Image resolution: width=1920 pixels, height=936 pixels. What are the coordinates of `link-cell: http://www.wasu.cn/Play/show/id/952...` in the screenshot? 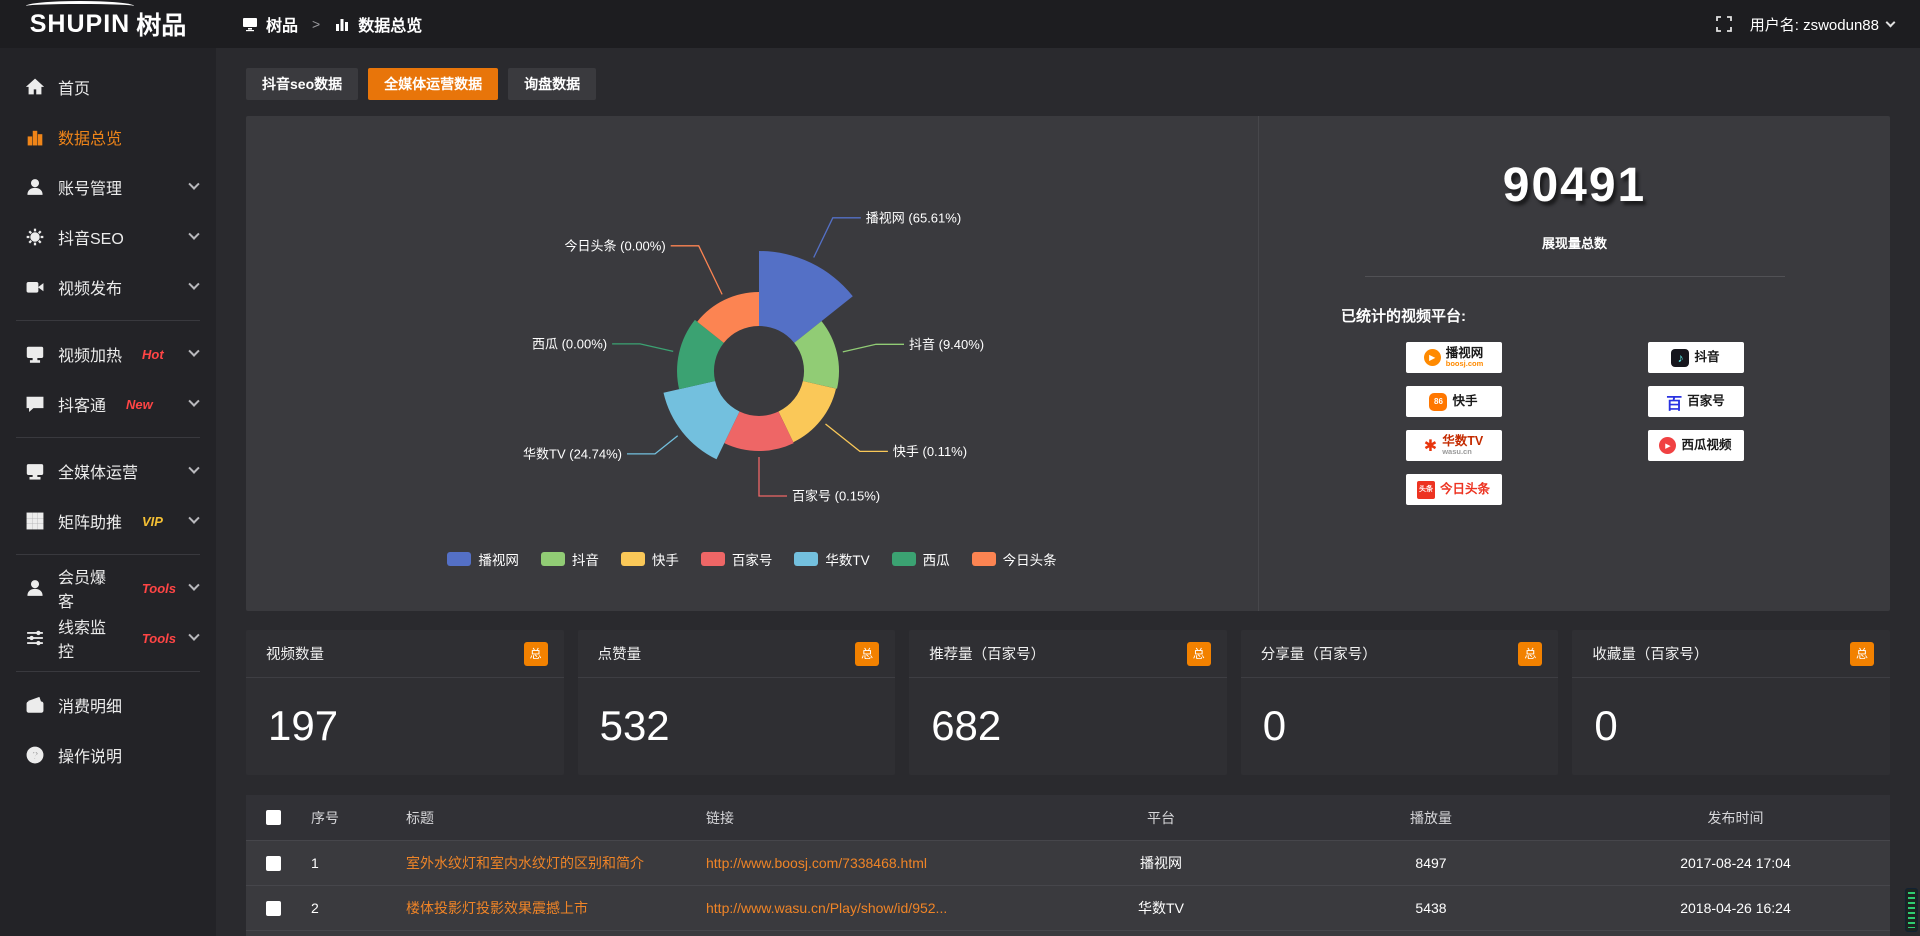 It's located at (868, 908).